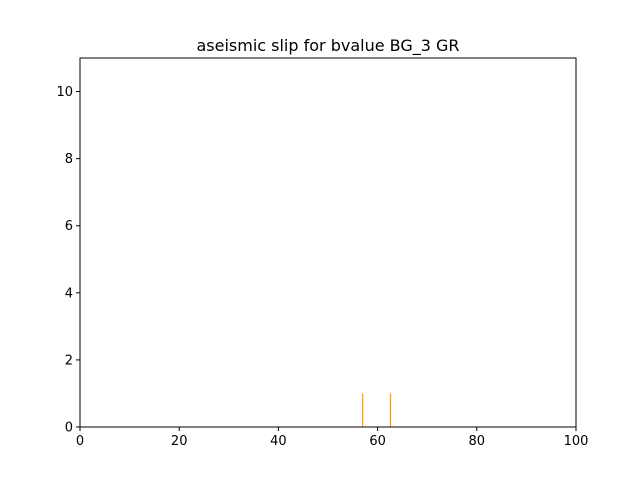 The height and width of the screenshot is (480, 640). What do you see at coordinates (278, 441) in the screenshot?
I see `x-tick-label-2: 40` at bounding box center [278, 441].